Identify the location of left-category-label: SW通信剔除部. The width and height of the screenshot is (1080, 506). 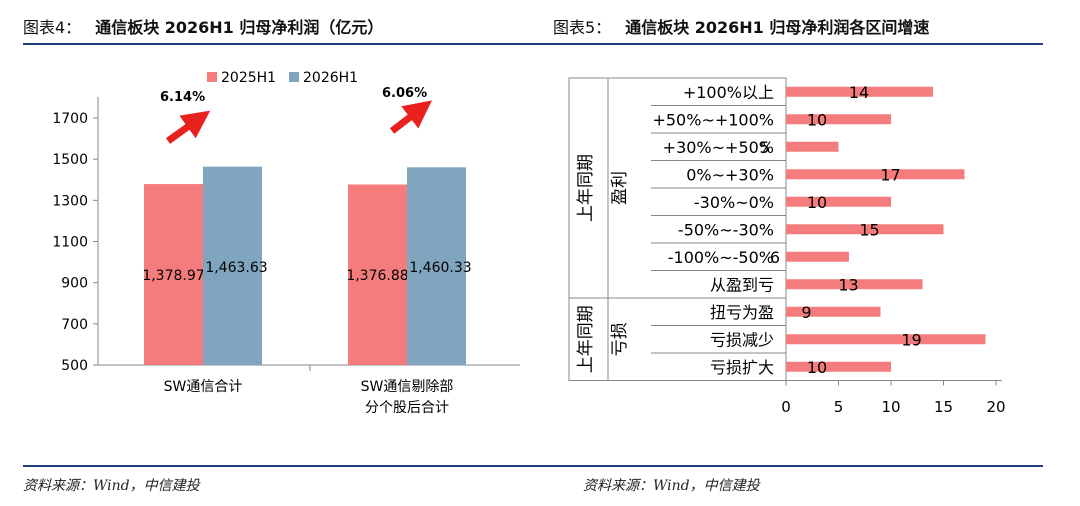
(407, 387).